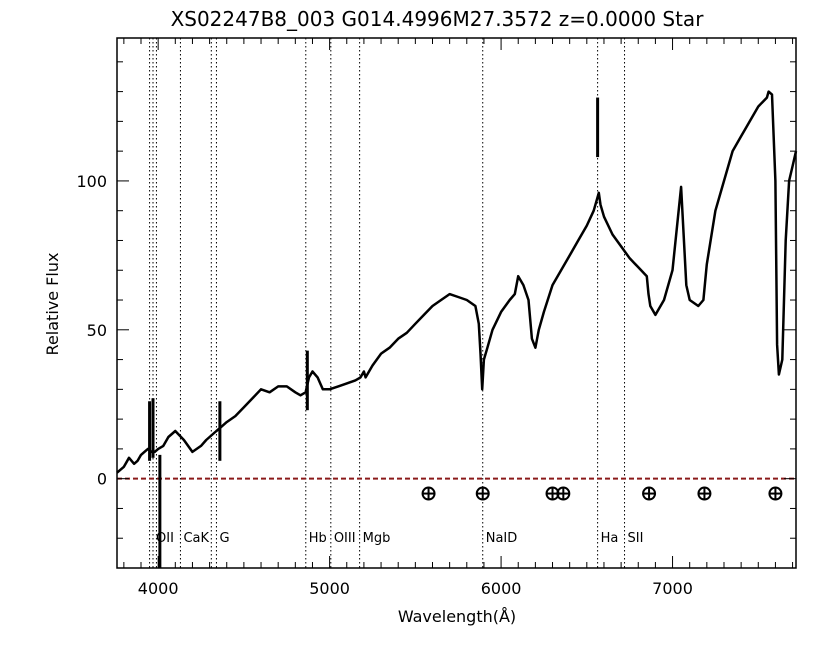 The height and width of the screenshot is (648, 830). Describe the element at coordinates (318, 538) in the screenshot. I see `line-marker-label: Hb` at that location.